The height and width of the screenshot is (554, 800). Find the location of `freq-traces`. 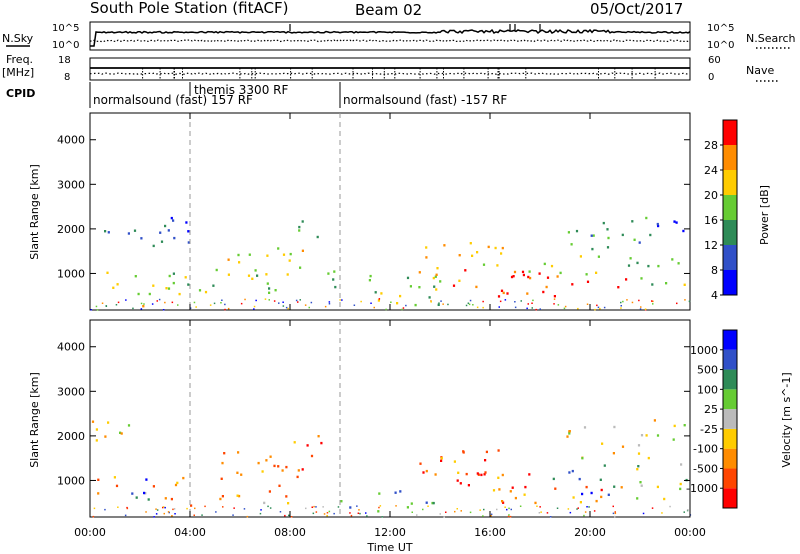

freq-traces is located at coordinates (390, 73).